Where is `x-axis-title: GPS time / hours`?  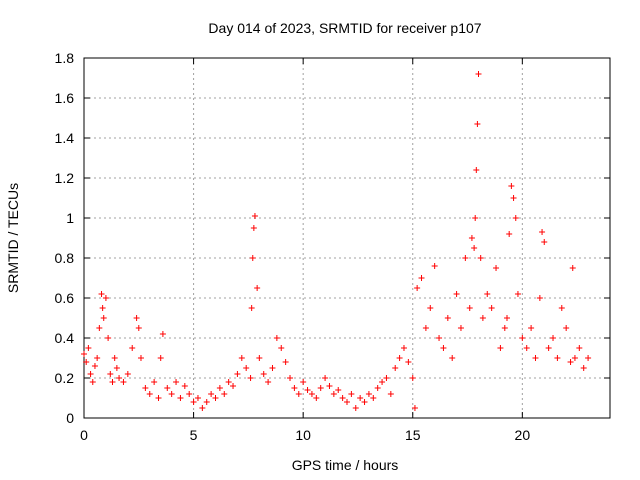 x-axis-title: GPS time / hours is located at coordinates (345, 465).